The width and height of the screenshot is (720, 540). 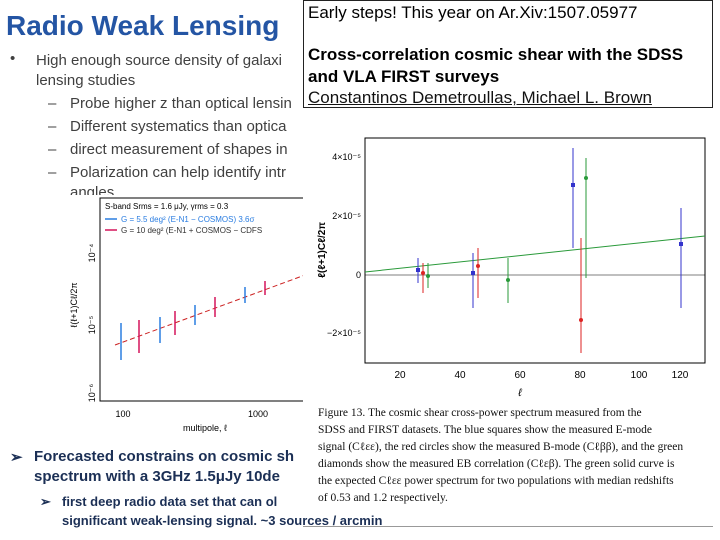 What do you see at coordinates (86, 80) in the screenshot?
I see `bullet-text: lensing studies` at bounding box center [86, 80].